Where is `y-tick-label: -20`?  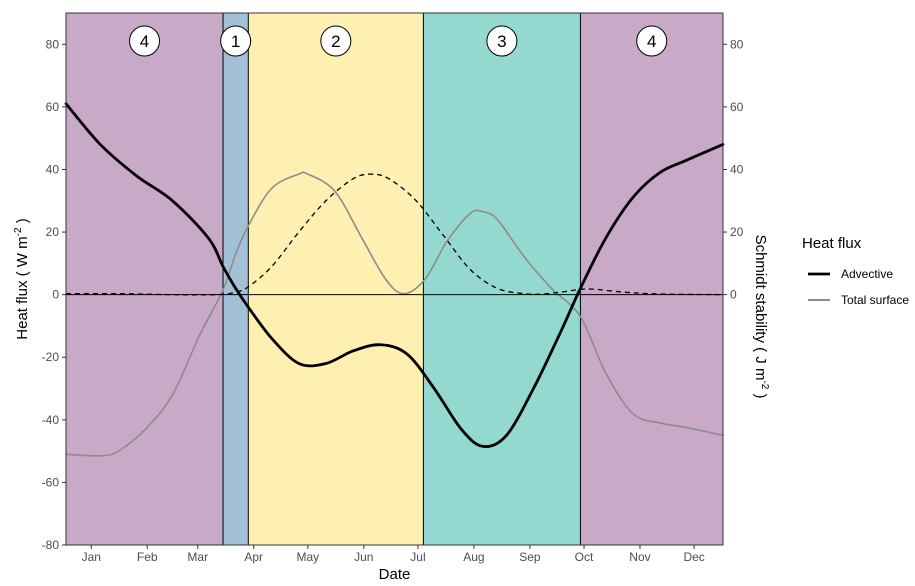
y-tick-label: -20 is located at coordinates (51, 357).